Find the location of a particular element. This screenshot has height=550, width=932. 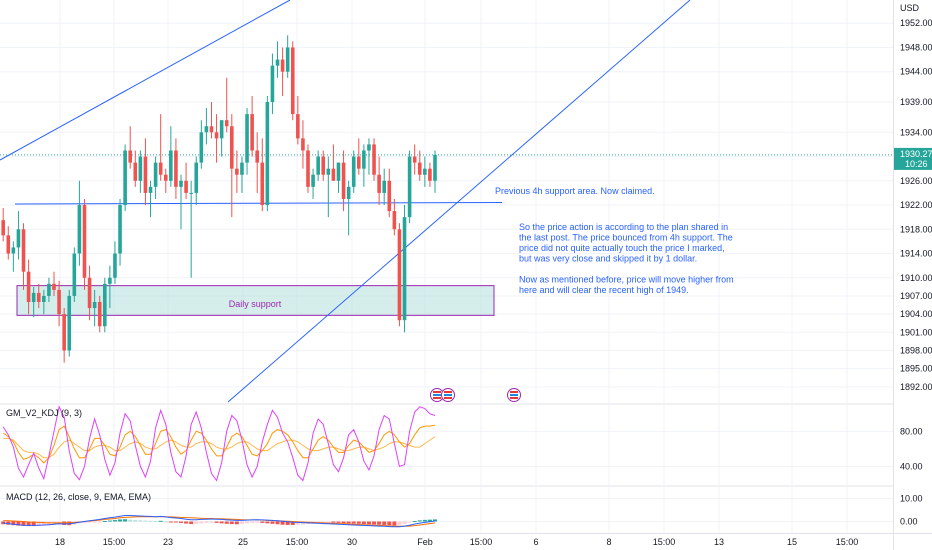

channel-upper-line is located at coordinates (145, 80).